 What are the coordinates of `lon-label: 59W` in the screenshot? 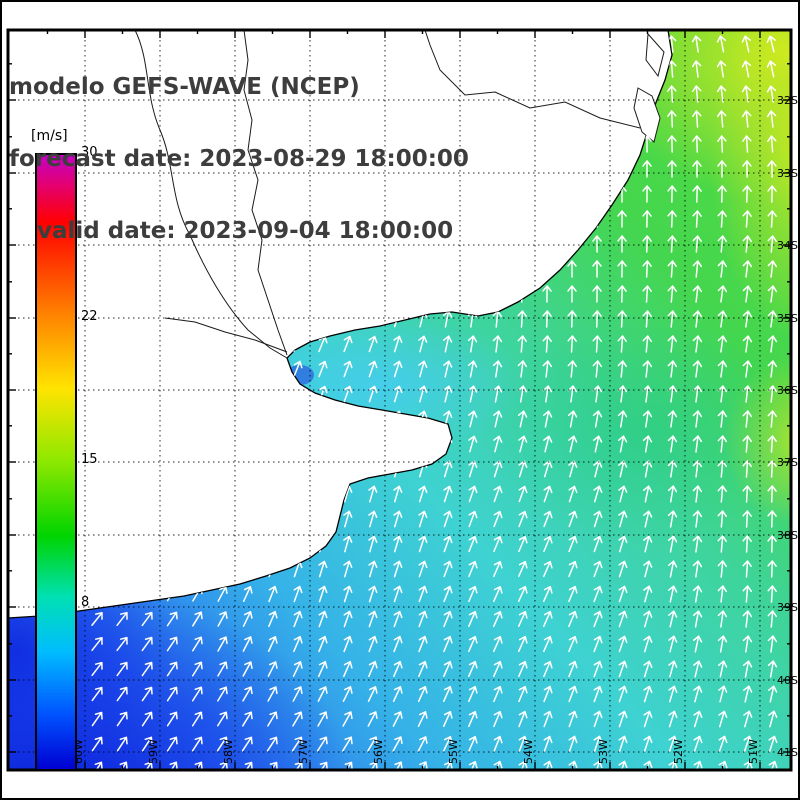 It's located at (153, 751).